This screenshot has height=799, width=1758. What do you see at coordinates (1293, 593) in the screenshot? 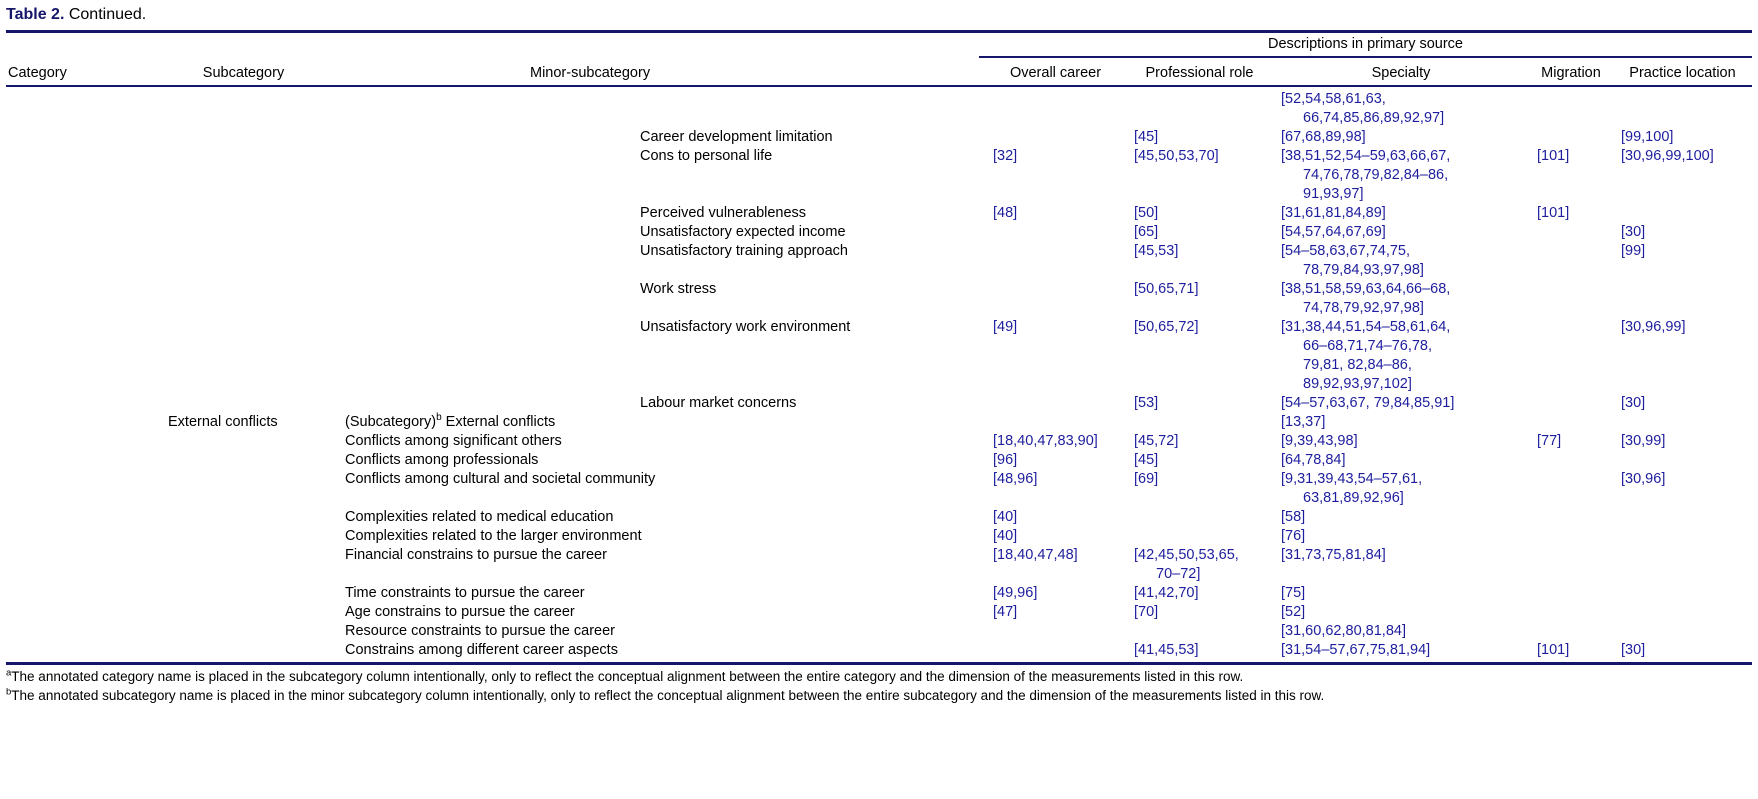
I see `cell-specialty: [75]` at bounding box center [1293, 593].